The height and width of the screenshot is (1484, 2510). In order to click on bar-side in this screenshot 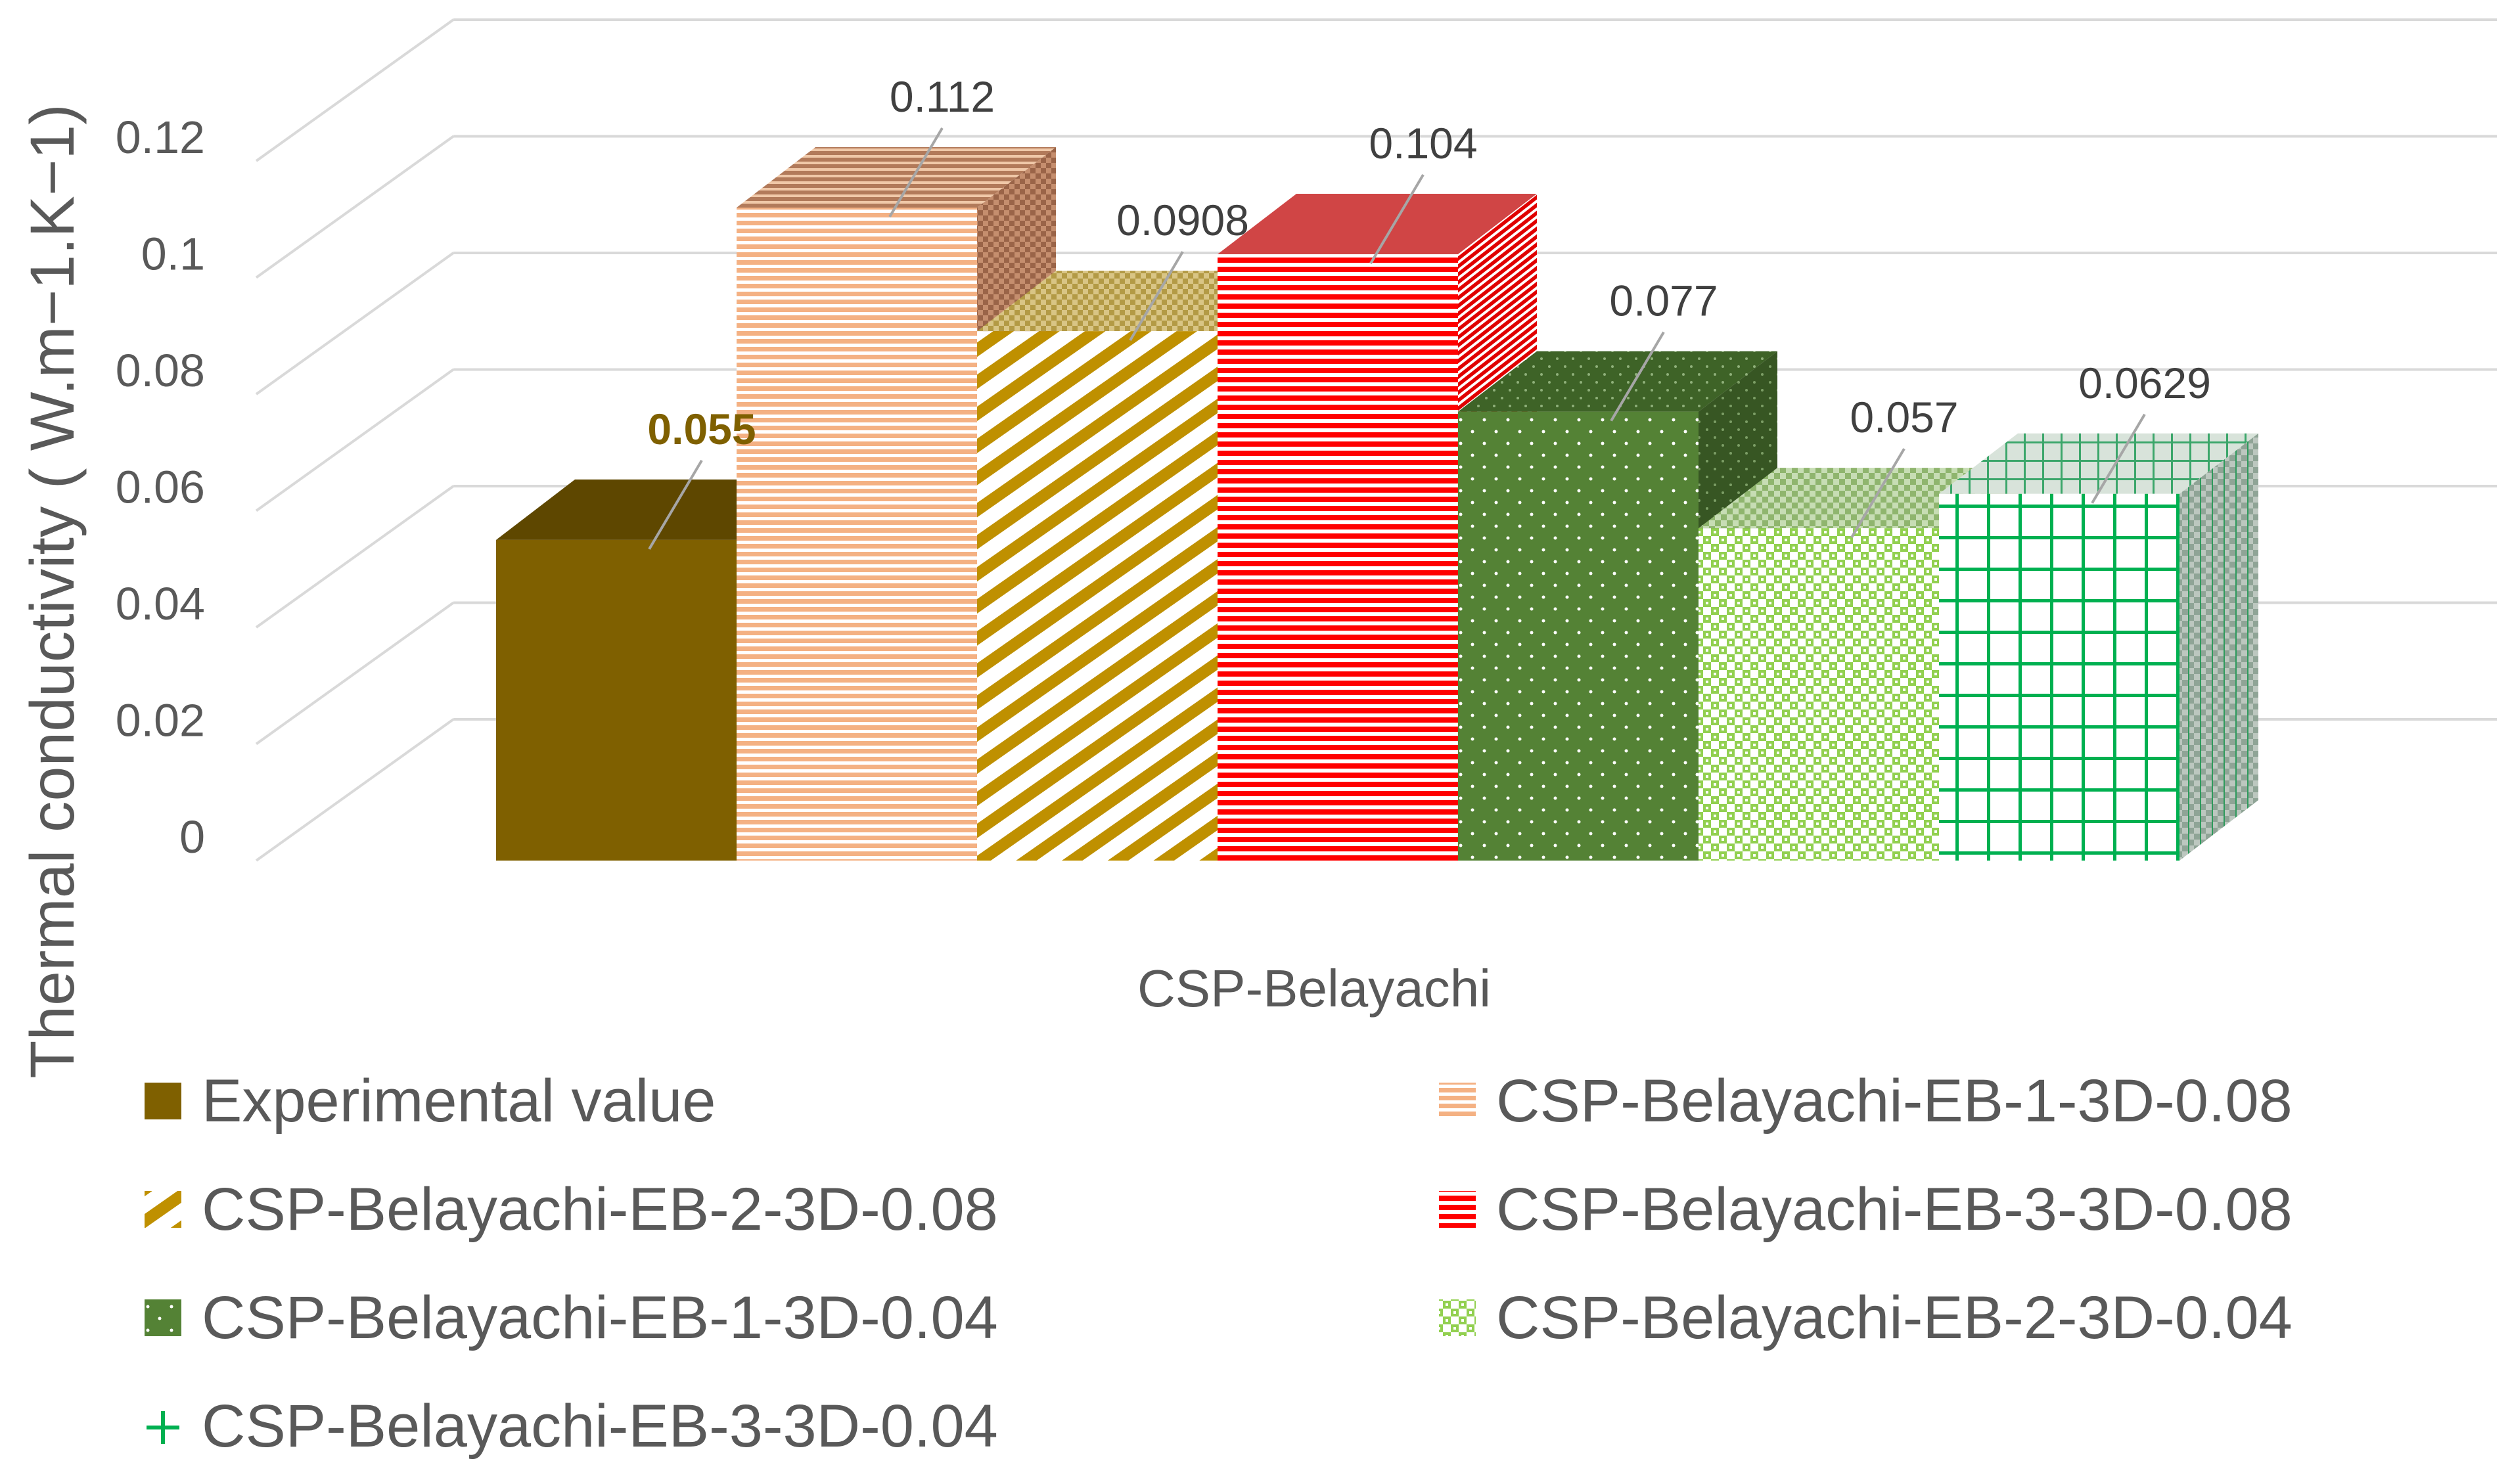, I will do `click(2218, 647)`.